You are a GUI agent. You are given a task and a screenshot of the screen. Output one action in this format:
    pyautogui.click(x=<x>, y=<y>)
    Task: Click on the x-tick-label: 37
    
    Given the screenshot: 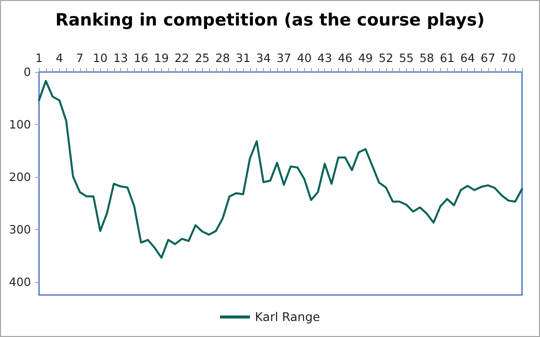 What is the action you would take?
    pyautogui.click(x=284, y=58)
    